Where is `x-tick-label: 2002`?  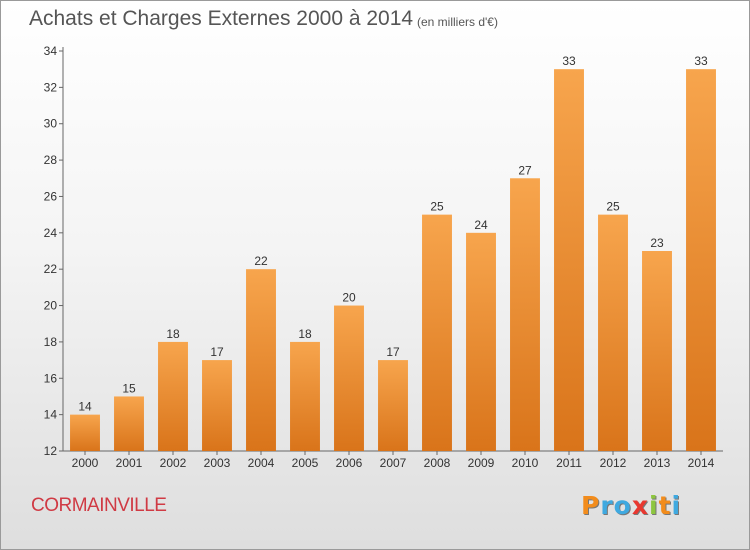 x-tick-label: 2002 is located at coordinates (173, 463).